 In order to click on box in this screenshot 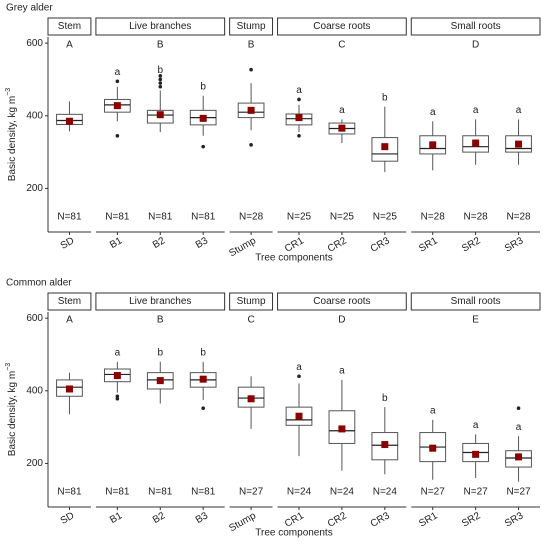, I will do `click(385, 446)`.